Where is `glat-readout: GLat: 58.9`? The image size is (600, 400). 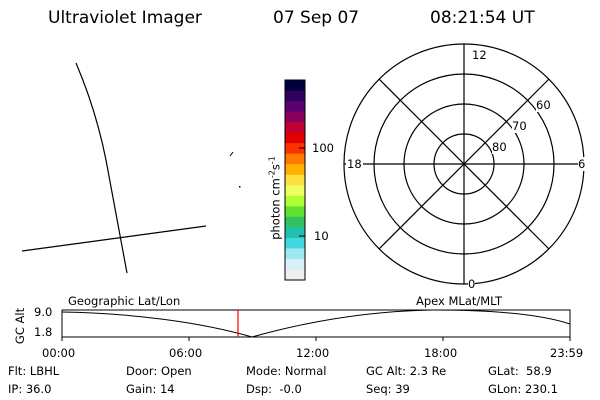
glat-readout: GLat: 58.9 is located at coordinates (520, 371).